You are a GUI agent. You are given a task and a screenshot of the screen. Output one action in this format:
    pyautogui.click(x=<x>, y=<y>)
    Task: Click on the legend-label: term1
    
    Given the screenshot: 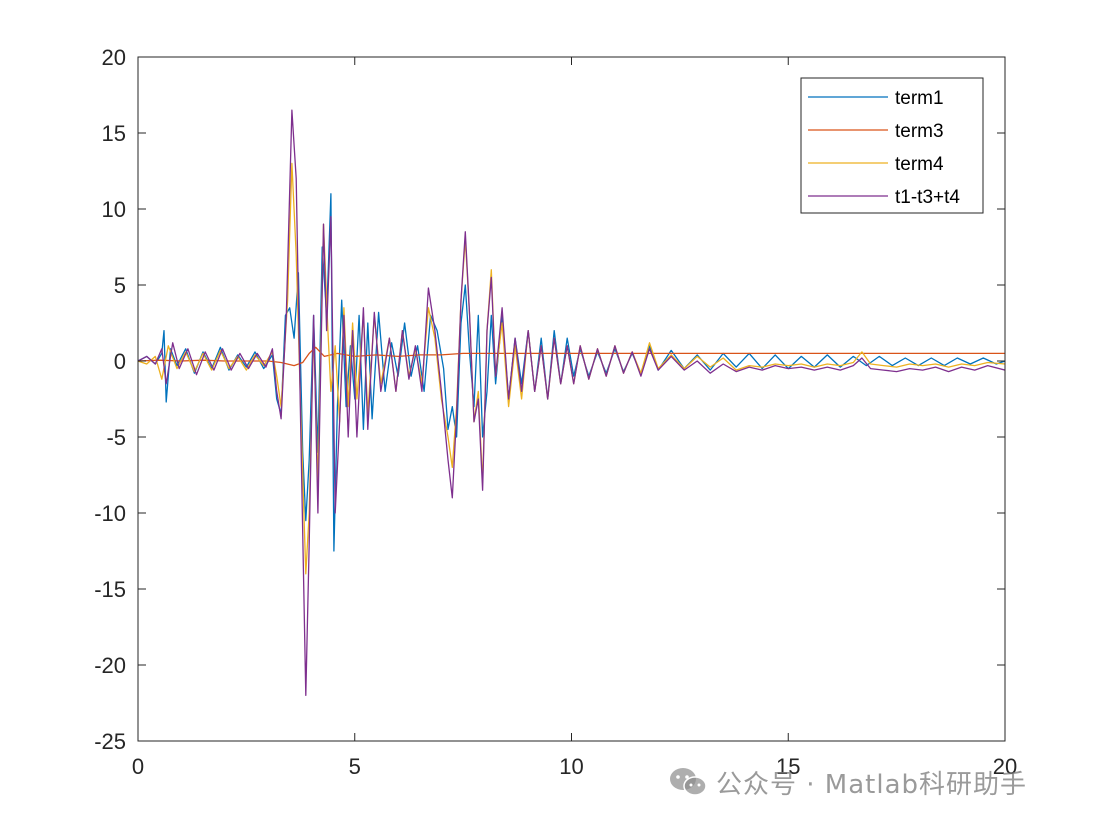 What is the action you would take?
    pyautogui.click(x=919, y=98)
    